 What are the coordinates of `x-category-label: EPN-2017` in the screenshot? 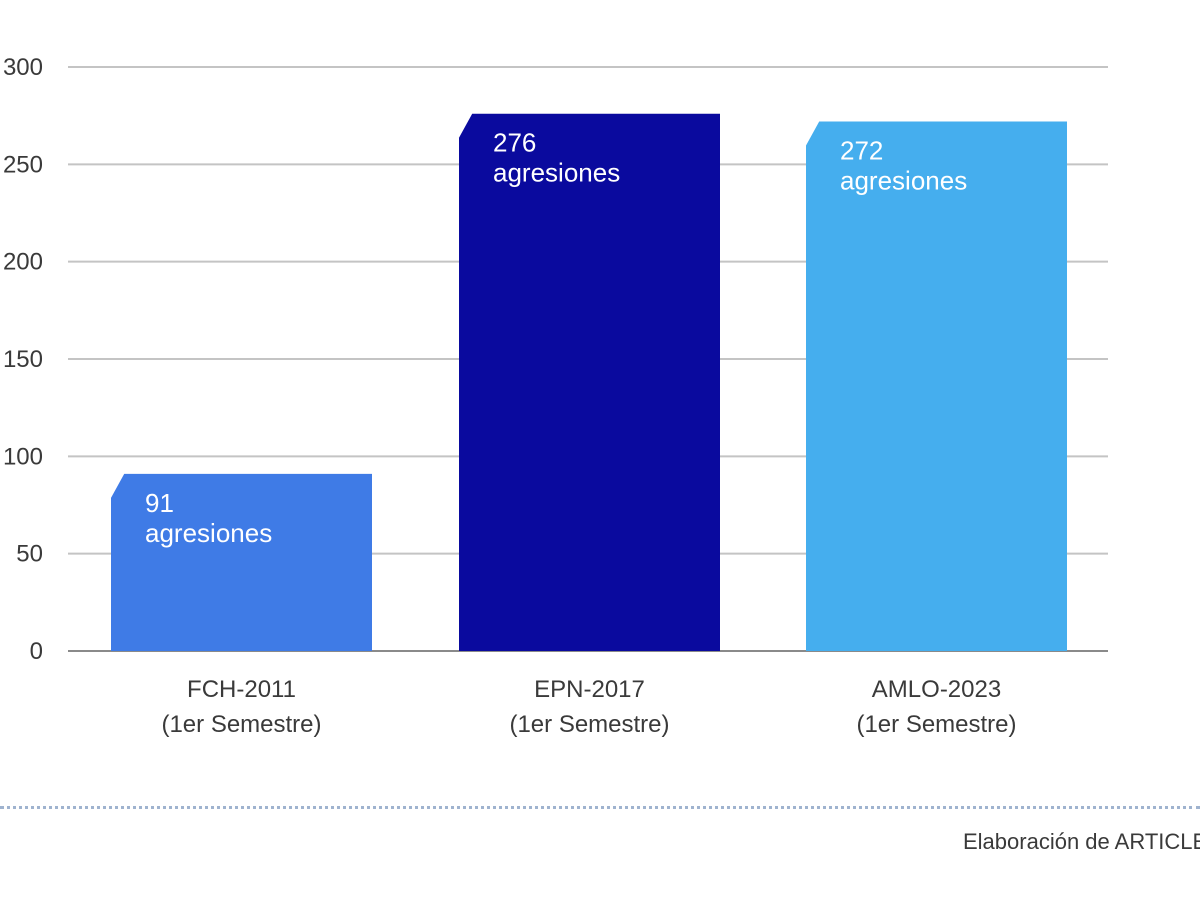 It's located at (589, 689).